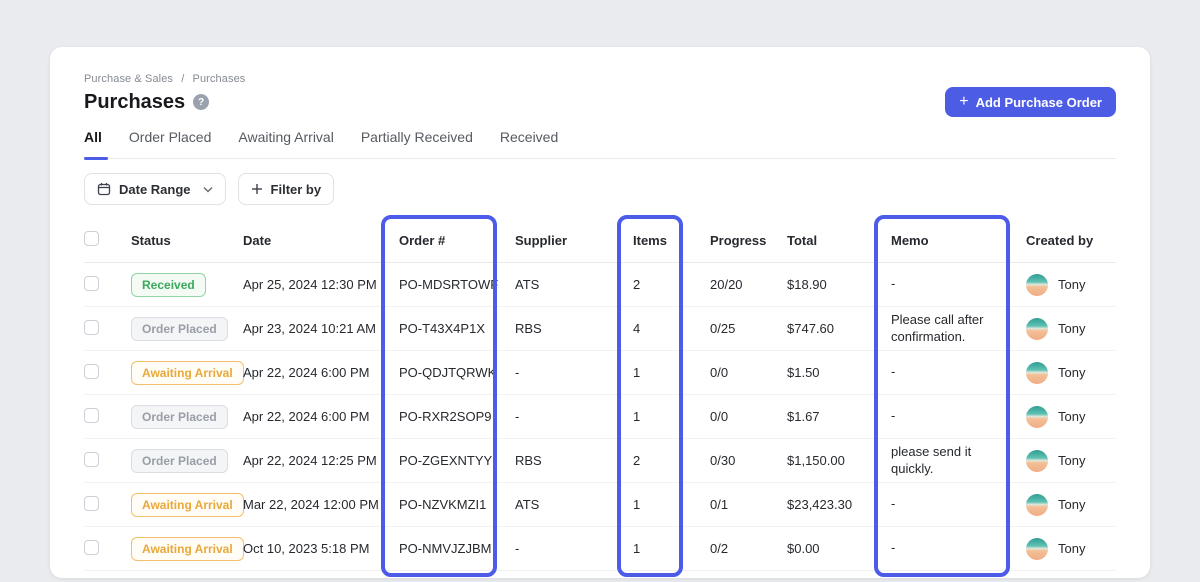 This screenshot has height=582, width=1200. Describe the element at coordinates (219, 79) in the screenshot. I see `breadcrumb-current: Purchases` at that location.